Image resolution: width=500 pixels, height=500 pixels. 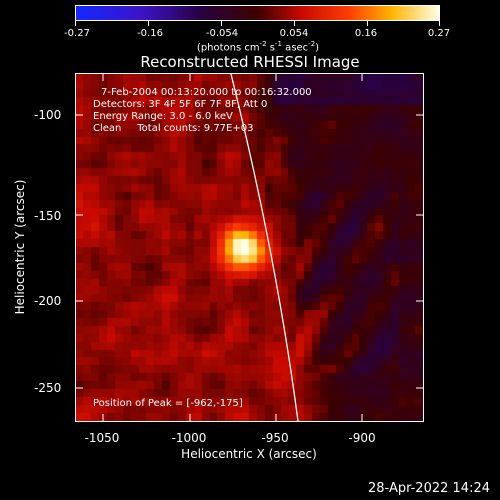 What do you see at coordinates (362, 438) in the screenshot?
I see `x-tick-label: -900` at bounding box center [362, 438].